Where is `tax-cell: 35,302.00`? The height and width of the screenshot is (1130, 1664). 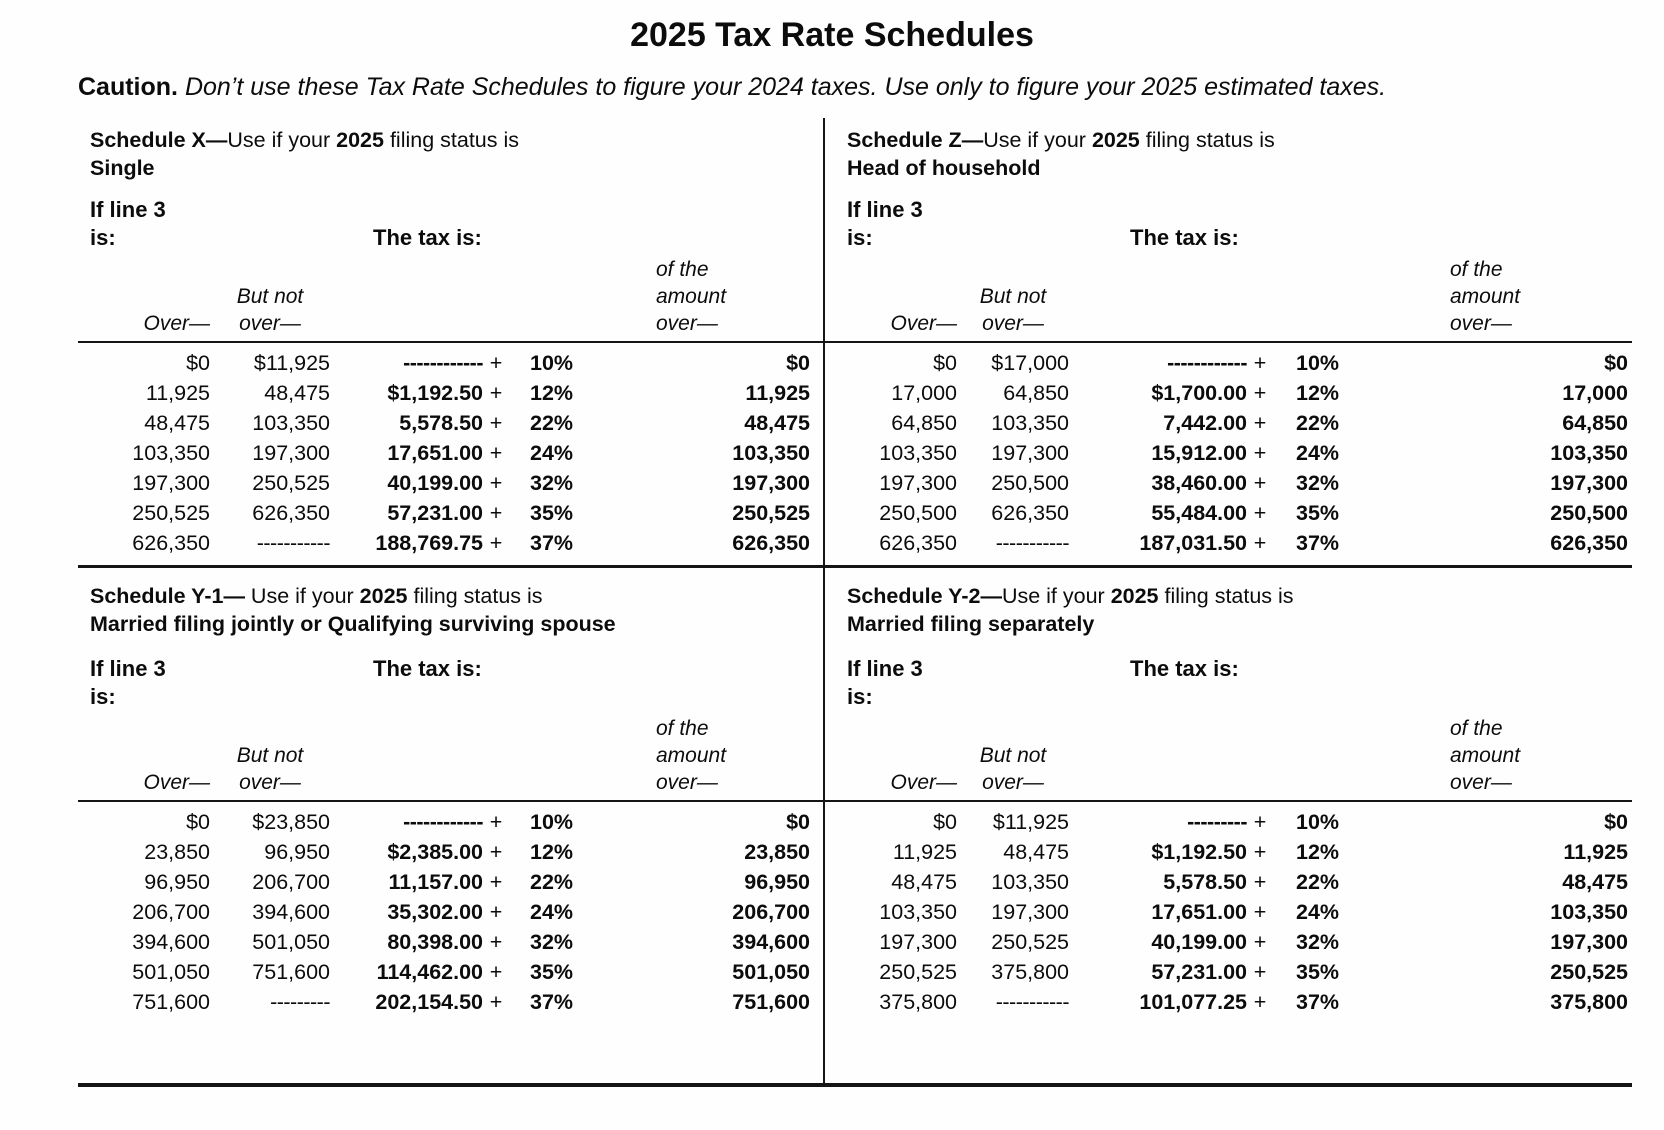 tax-cell: 35,302.00 is located at coordinates (435, 912).